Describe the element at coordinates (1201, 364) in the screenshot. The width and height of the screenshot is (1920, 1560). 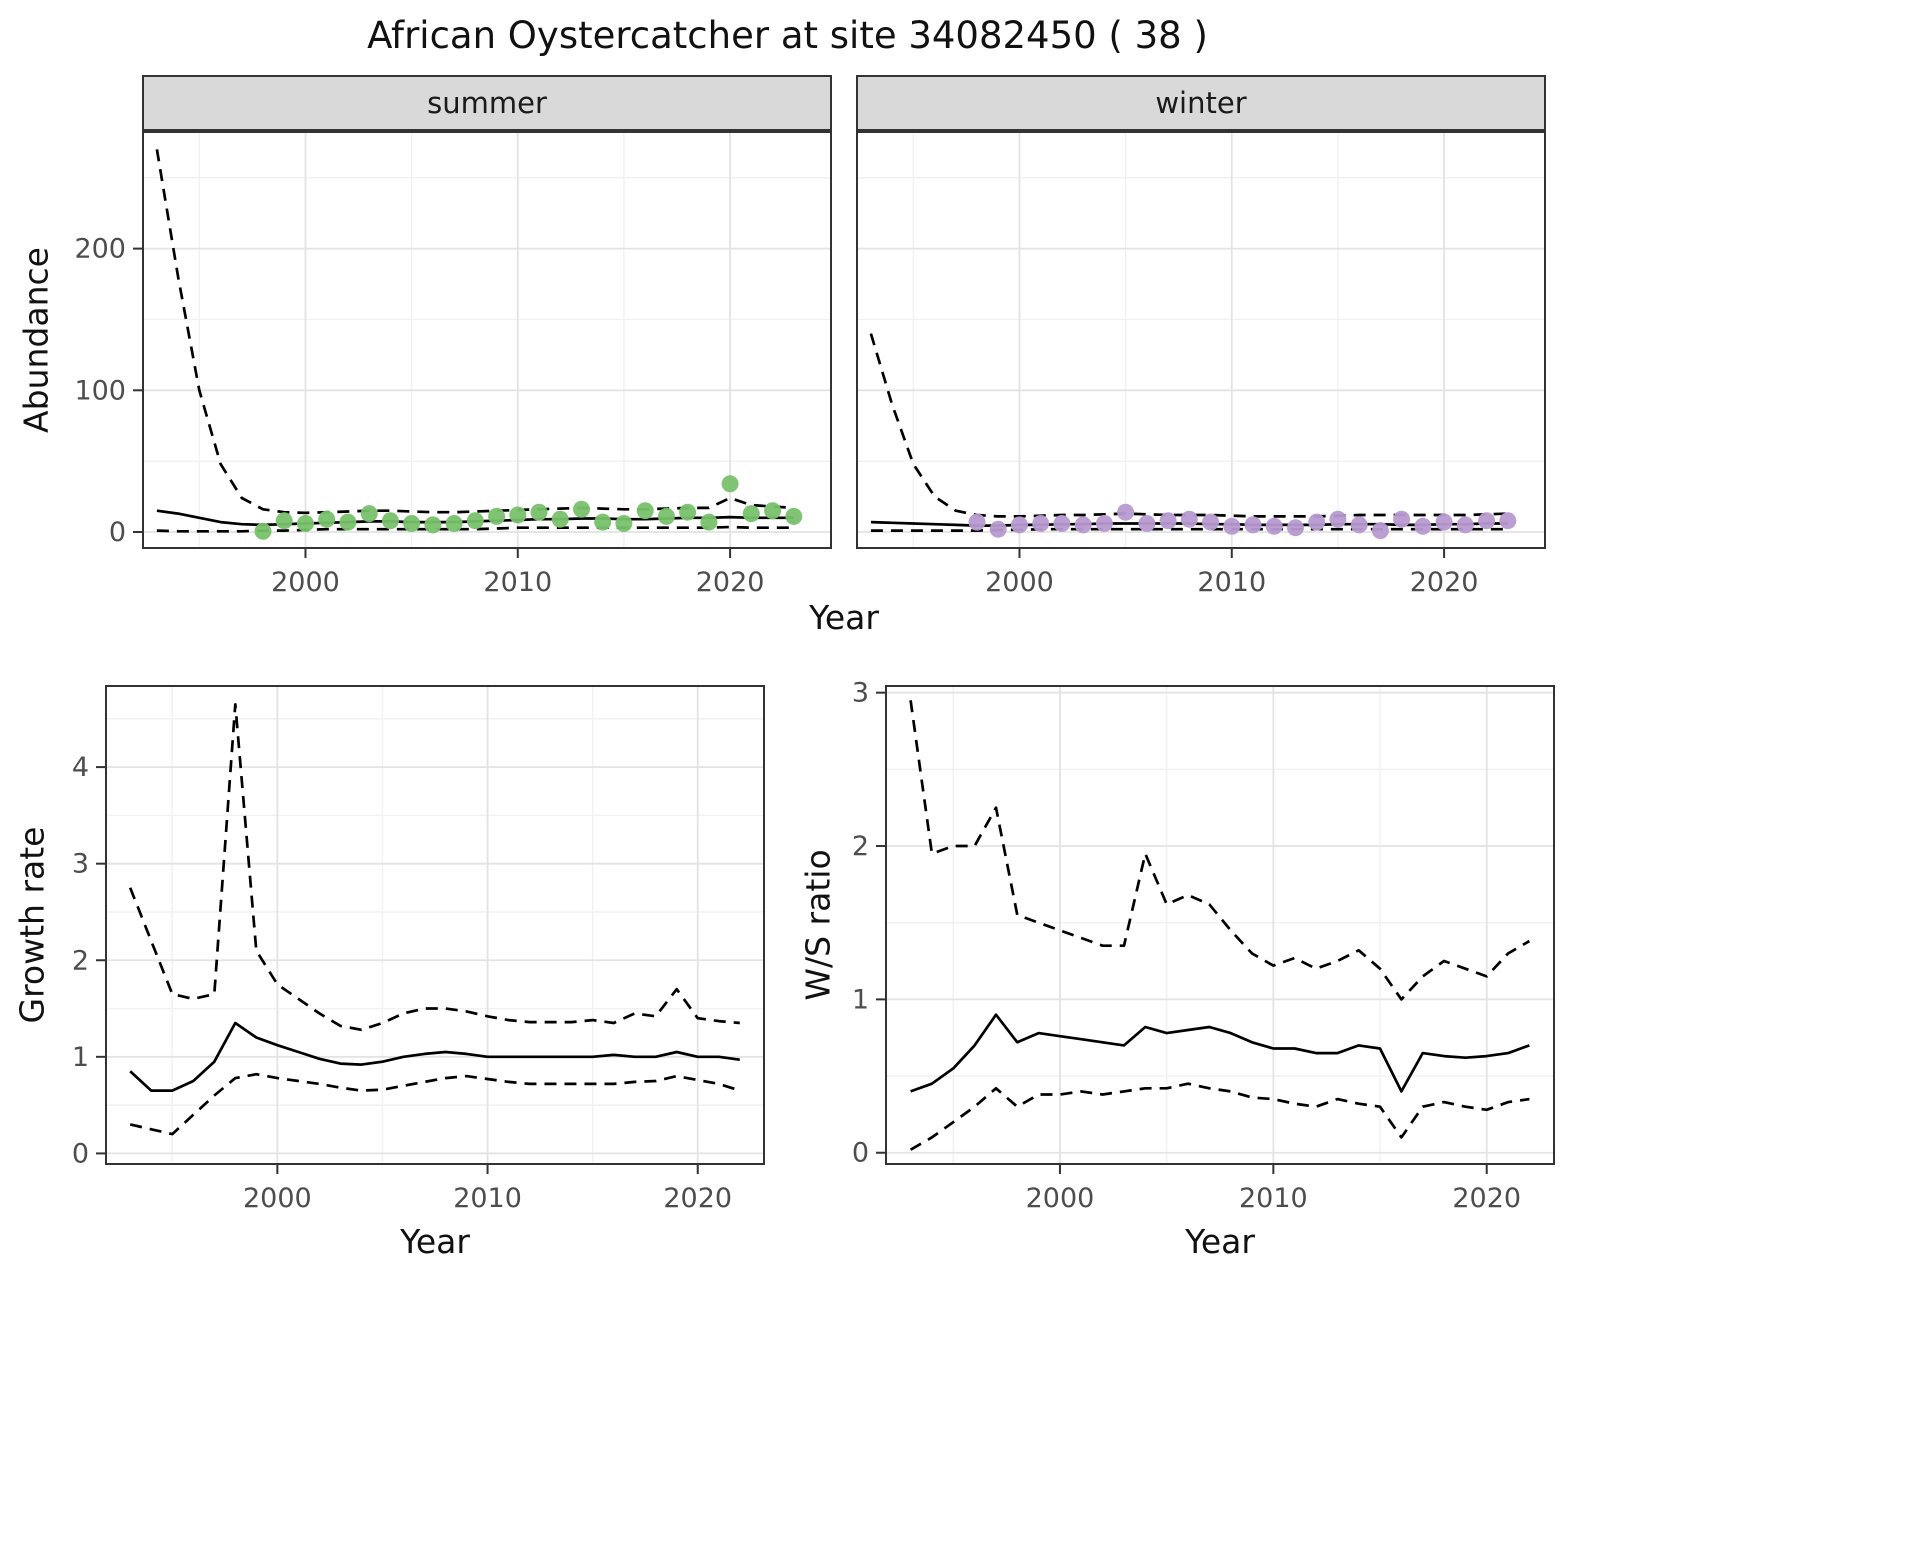
I see `abundance-winter-chart: 2000 2010 2020` at that location.